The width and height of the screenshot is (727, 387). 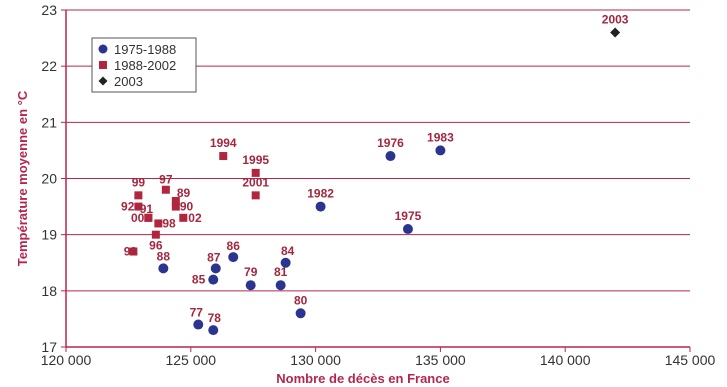 I want to click on point-label-79: 79, so click(x=251, y=272).